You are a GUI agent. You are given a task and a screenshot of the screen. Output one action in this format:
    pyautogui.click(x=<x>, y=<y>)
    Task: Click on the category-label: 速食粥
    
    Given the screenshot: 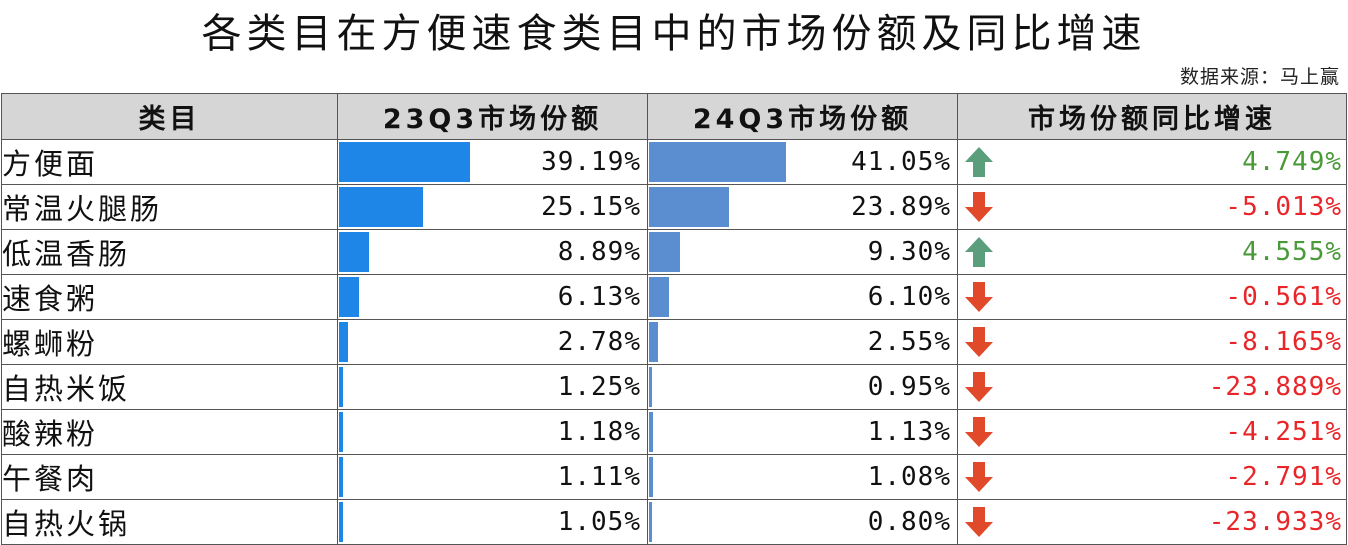 What is the action you would take?
    pyautogui.click(x=169, y=297)
    